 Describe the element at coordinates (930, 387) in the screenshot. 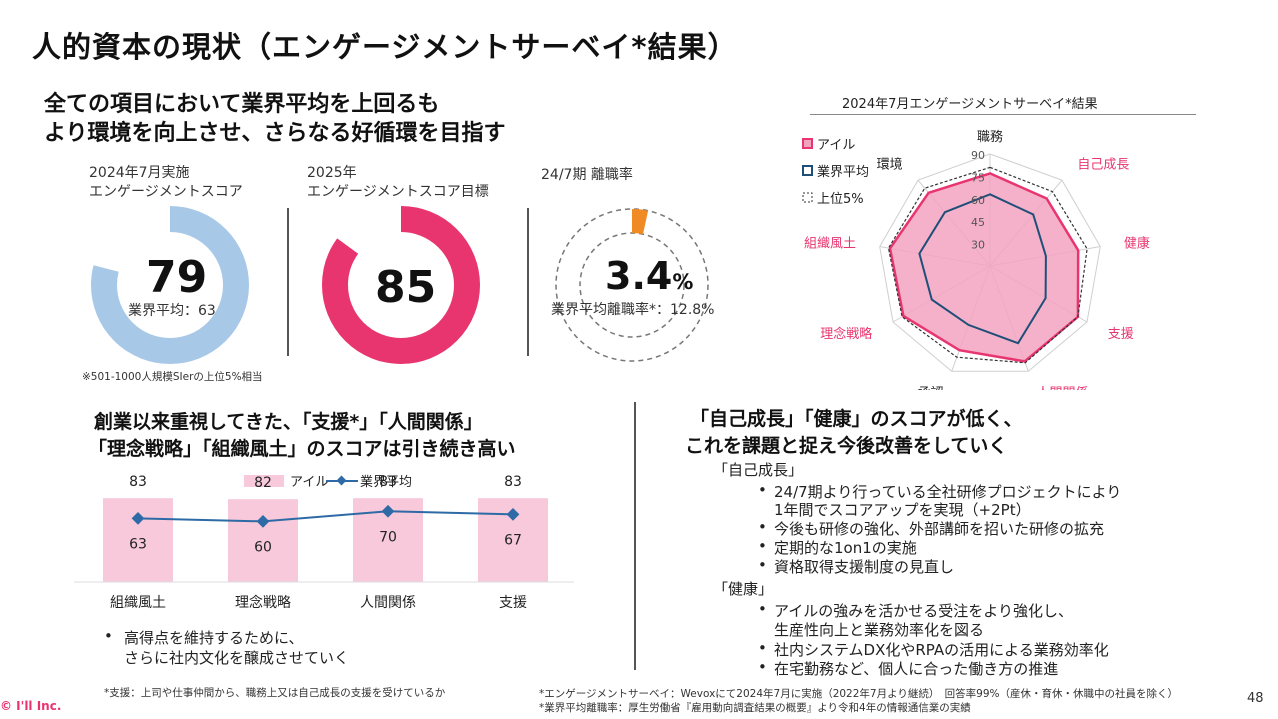

I see `radar-category-label: 承認` at that location.